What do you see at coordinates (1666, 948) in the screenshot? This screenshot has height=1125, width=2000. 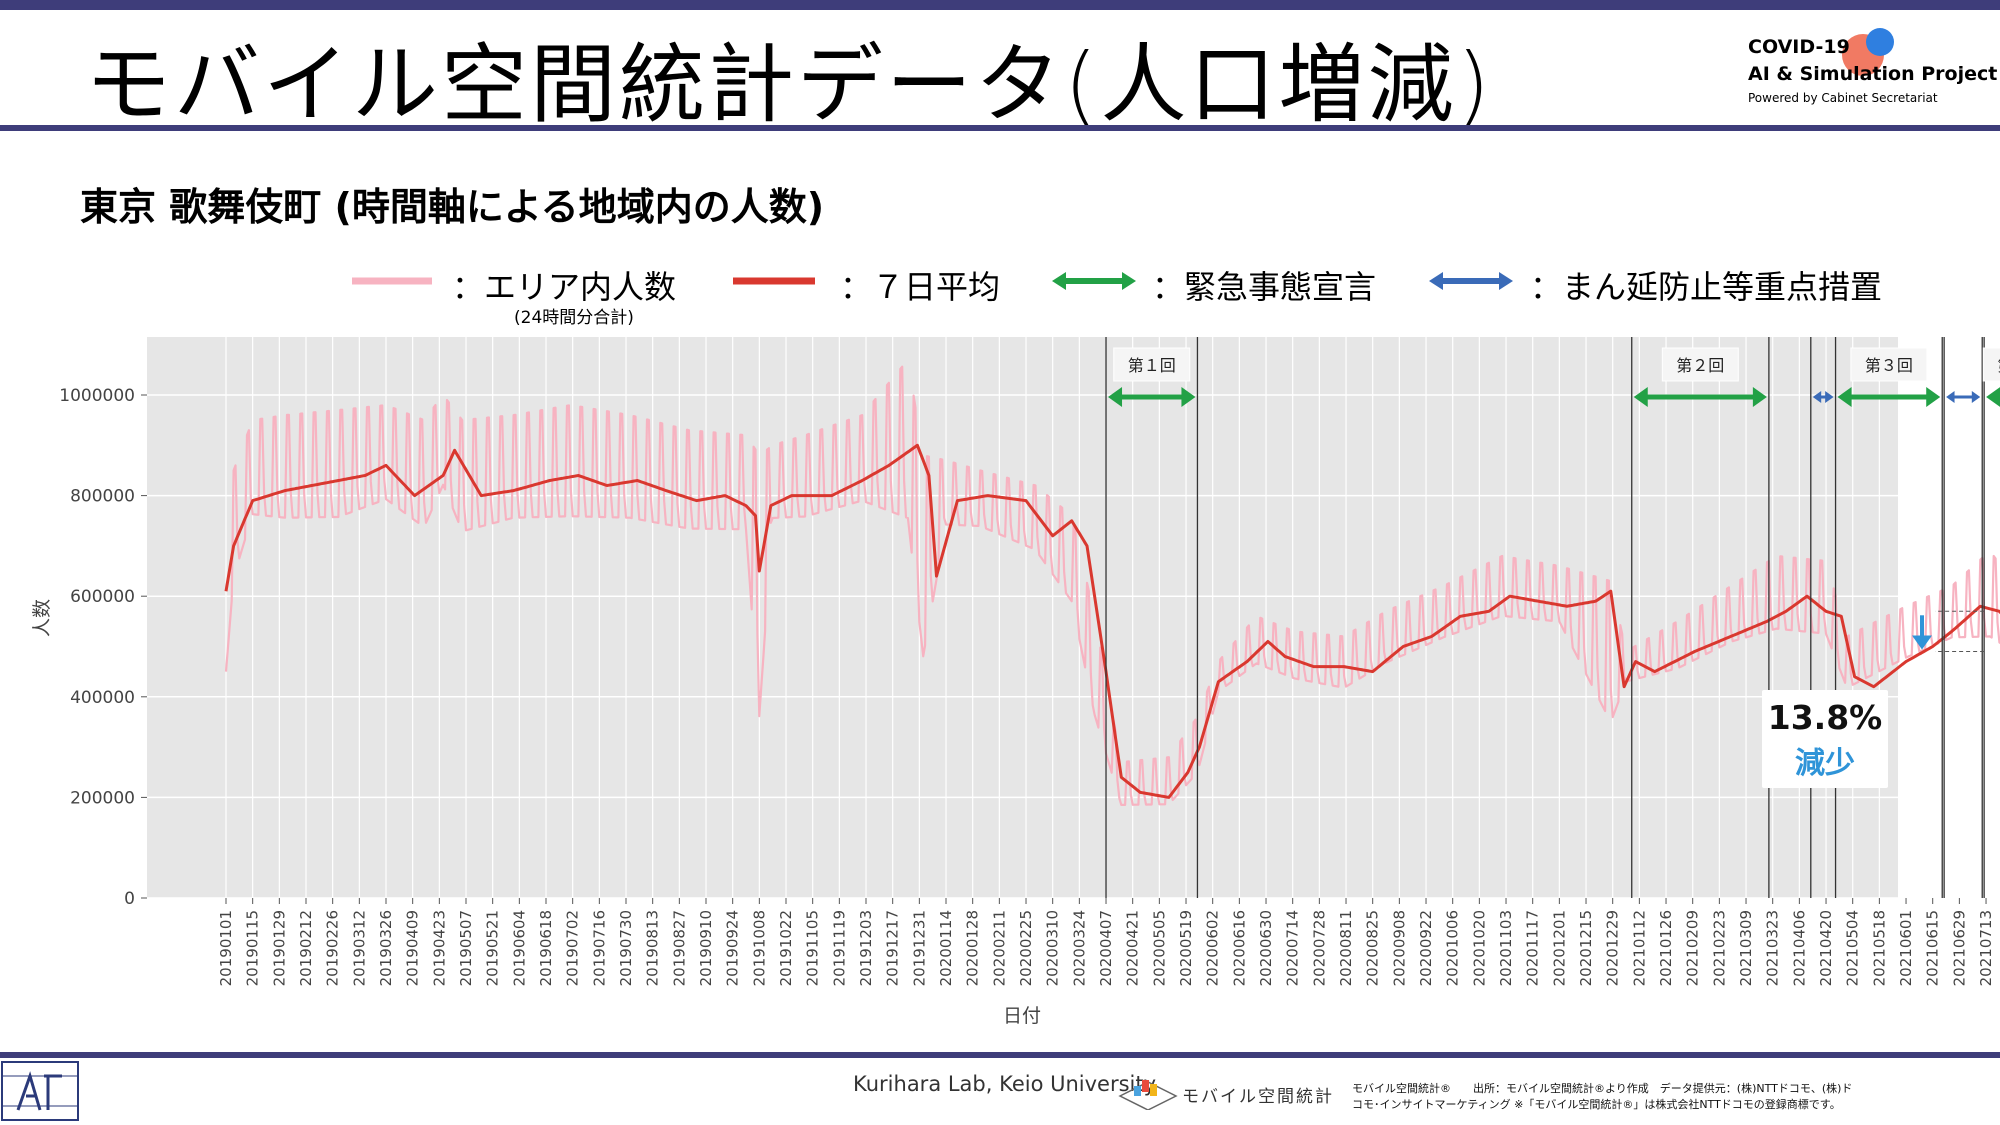 I see `x-tick-label: 20210126` at bounding box center [1666, 948].